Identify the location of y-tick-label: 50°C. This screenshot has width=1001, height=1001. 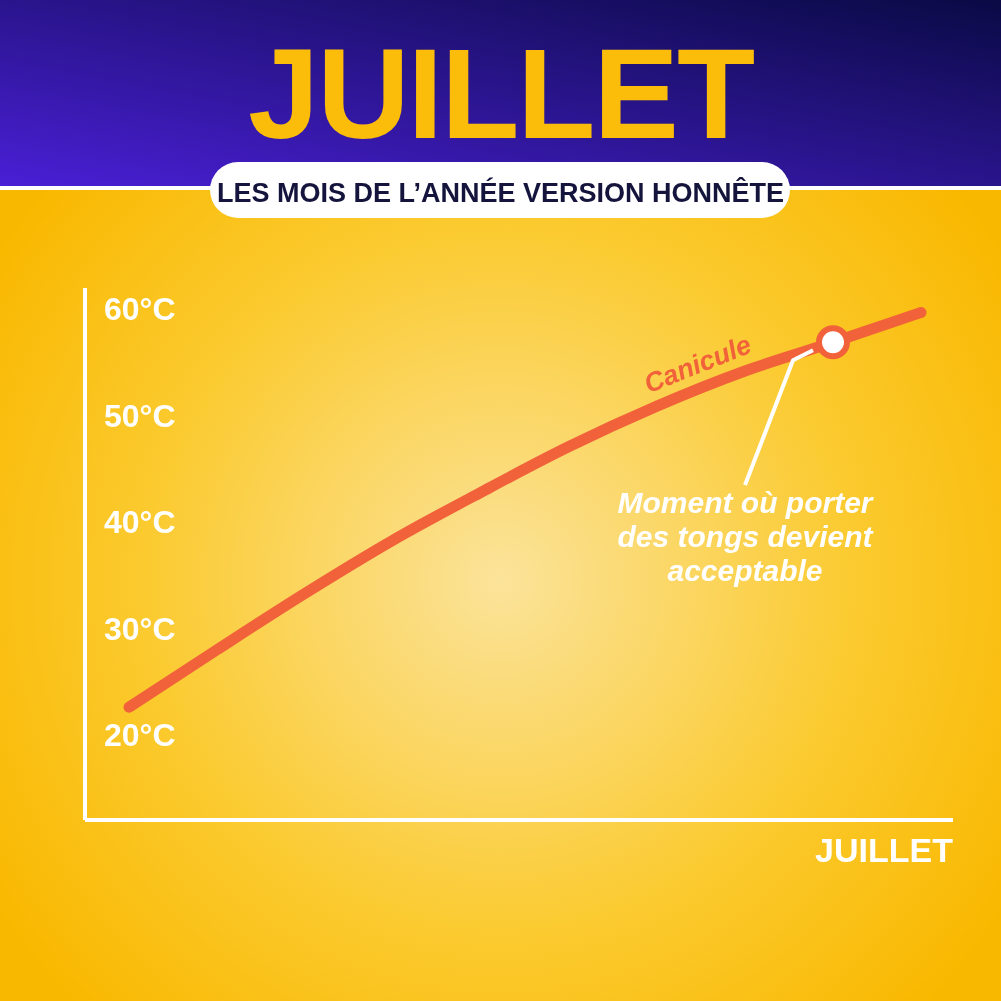
(140, 415).